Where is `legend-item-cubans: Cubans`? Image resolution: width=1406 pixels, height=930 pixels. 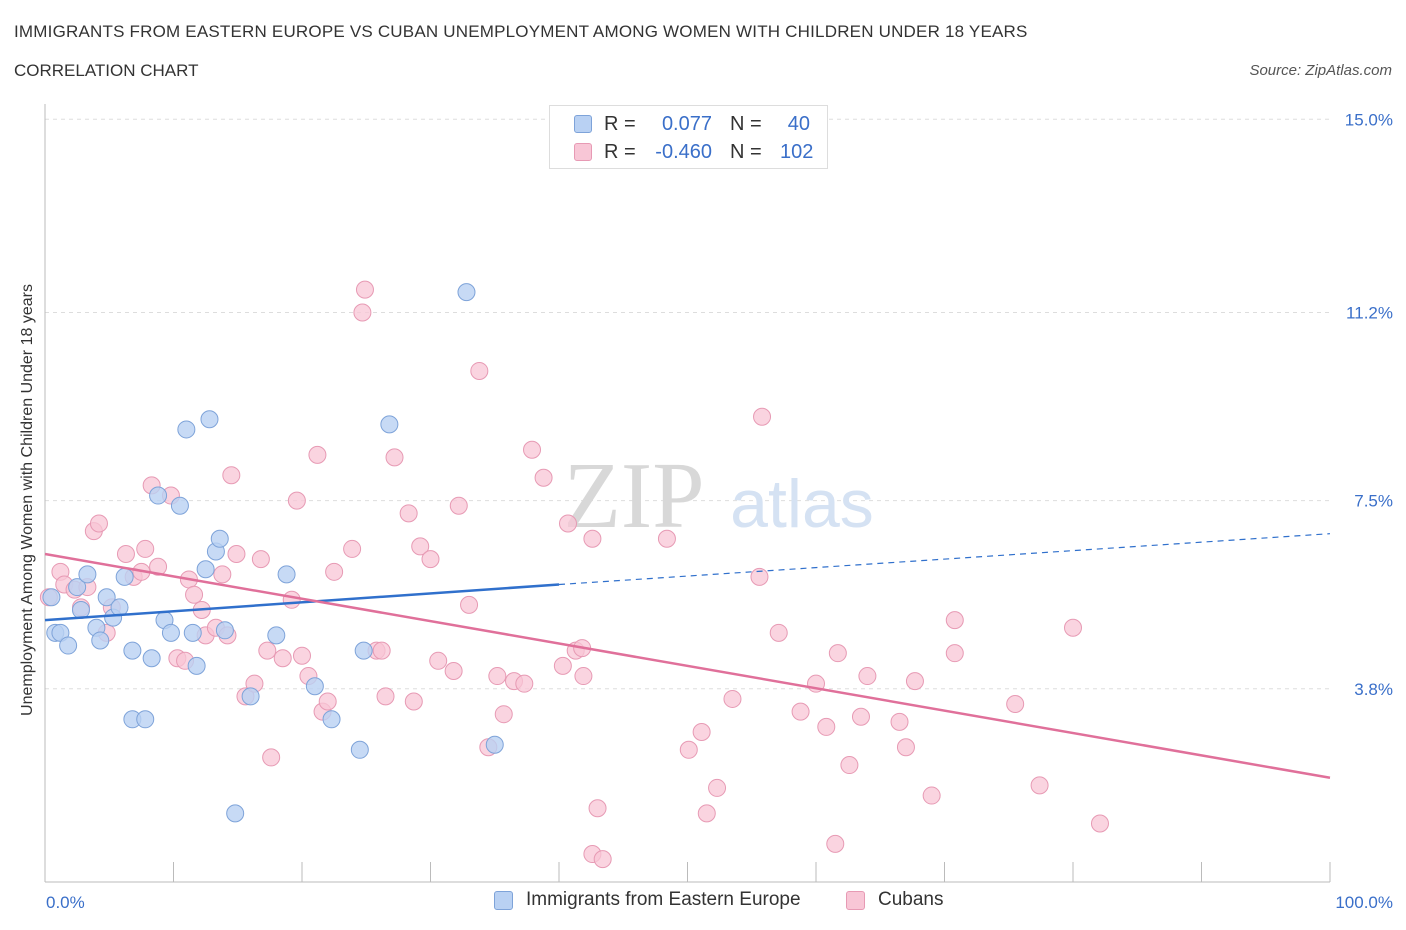 legend-item-cubans: Cubans is located at coordinates (895, 900).